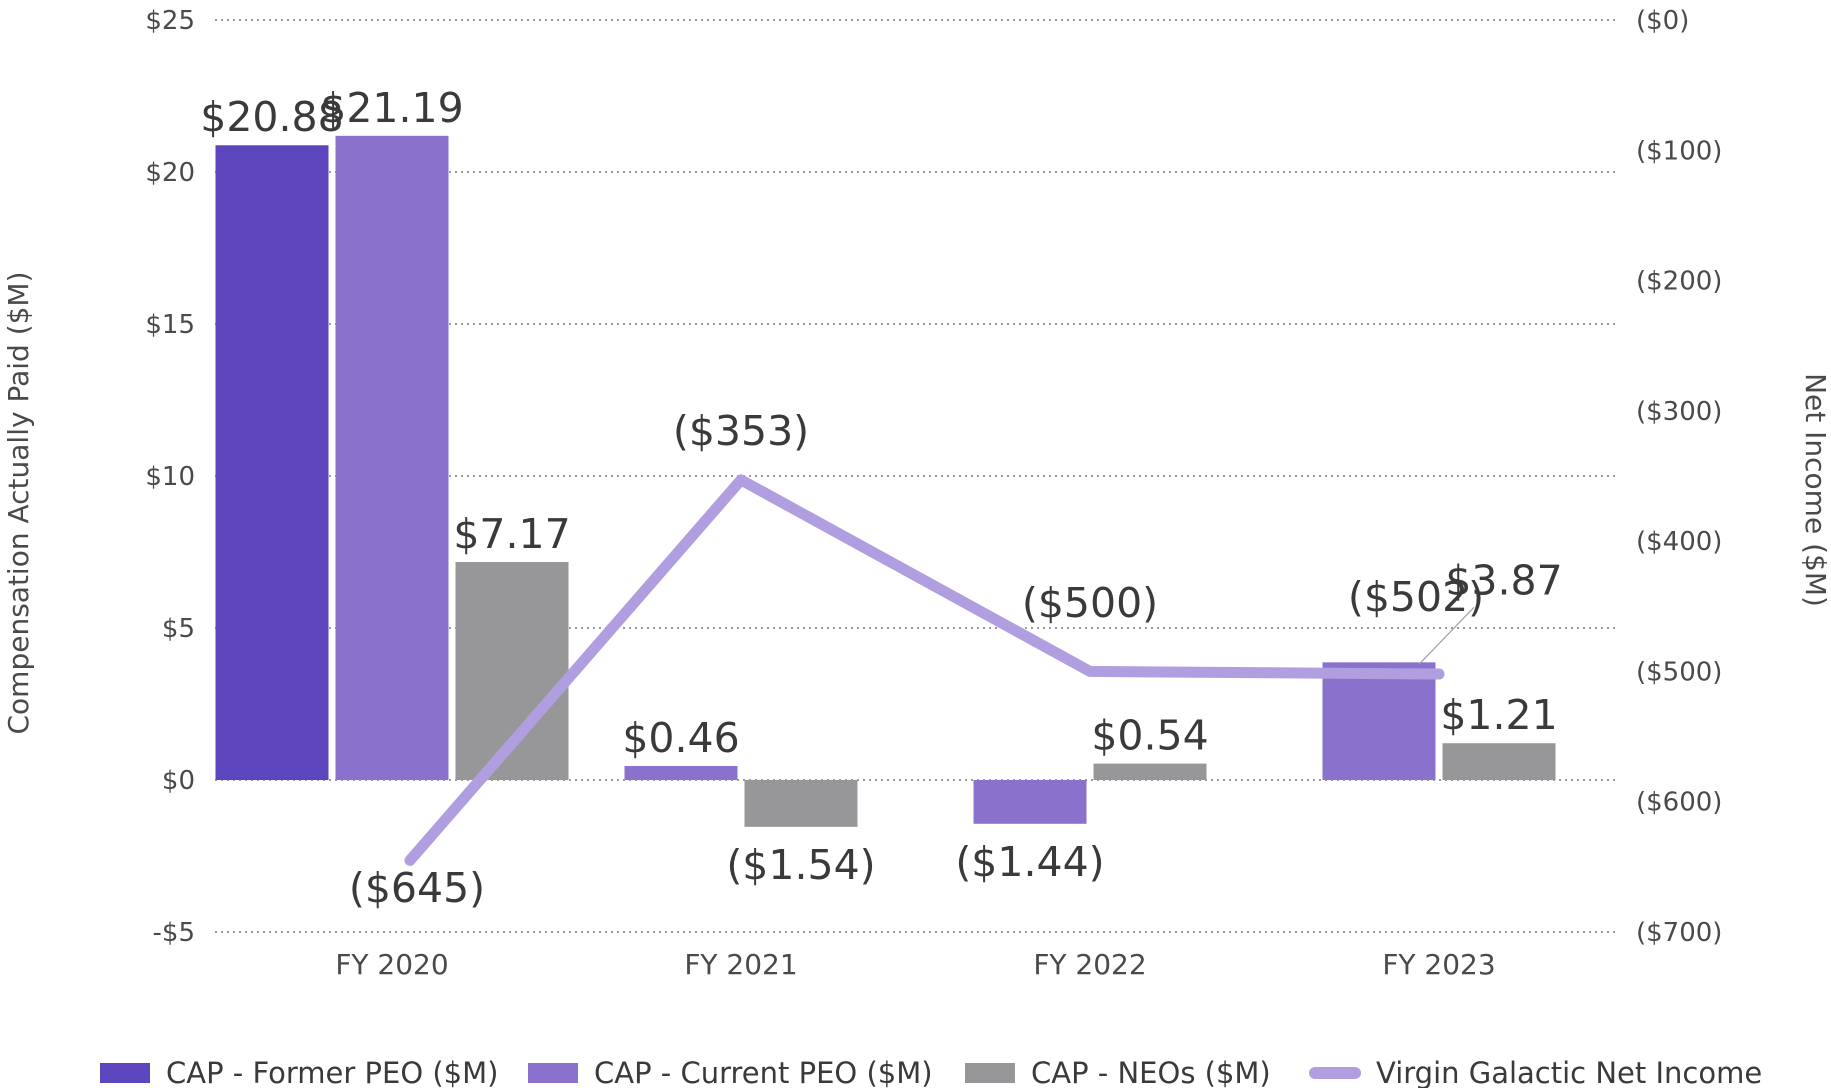 The height and width of the screenshot is (1088, 1831). What do you see at coordinates (680, 738) in the screenshot?
I see `data-label: $0.46` at bounding box center [680, 738].